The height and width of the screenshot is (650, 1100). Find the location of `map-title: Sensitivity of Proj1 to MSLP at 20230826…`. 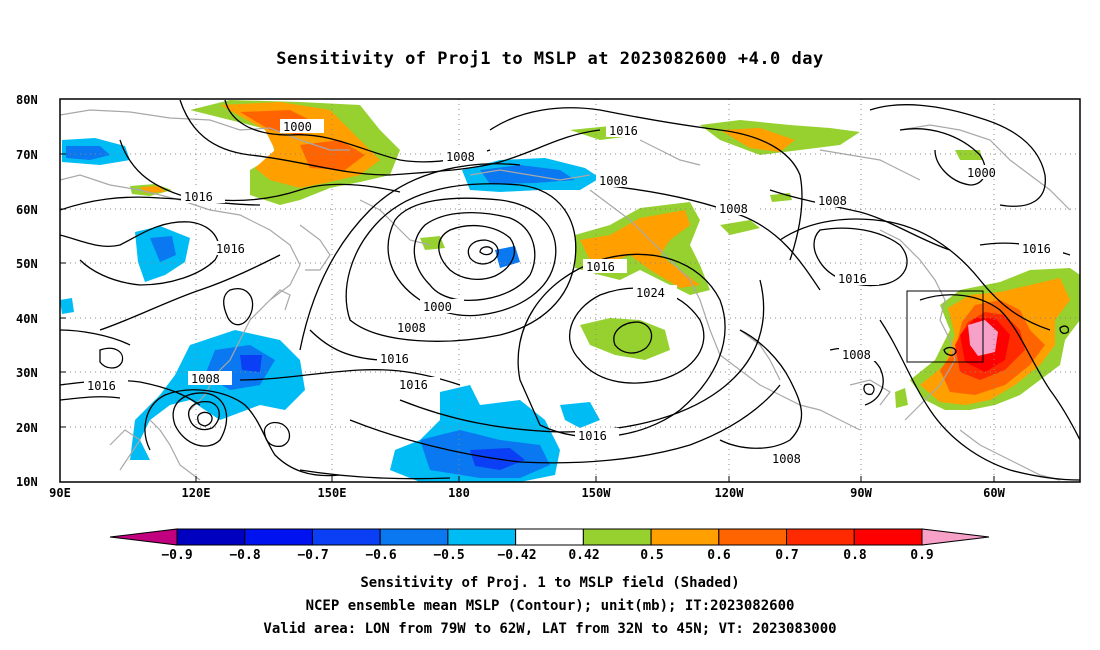

map-title: Sensitivity of Proj1 to MSLP at 20230826… is located at coordinates (550, 59).